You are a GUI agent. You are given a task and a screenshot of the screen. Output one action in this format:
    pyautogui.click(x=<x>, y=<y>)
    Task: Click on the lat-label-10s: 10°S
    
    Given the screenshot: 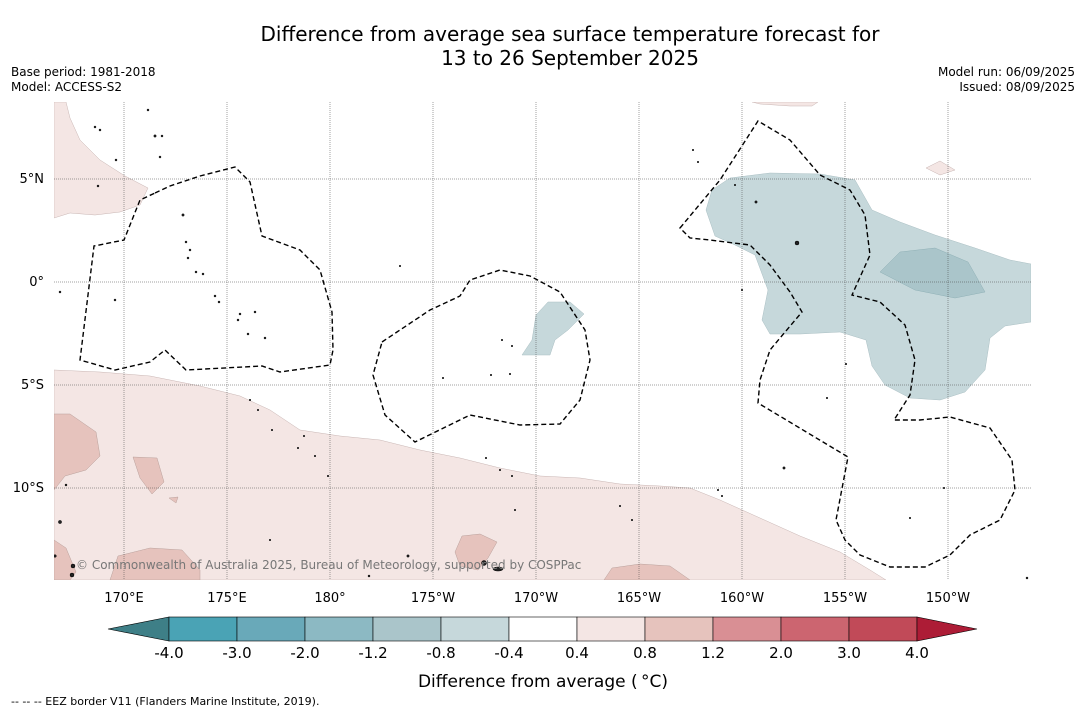 What is the action you would take?
    pyautogui.click(x=28, y=488)
    